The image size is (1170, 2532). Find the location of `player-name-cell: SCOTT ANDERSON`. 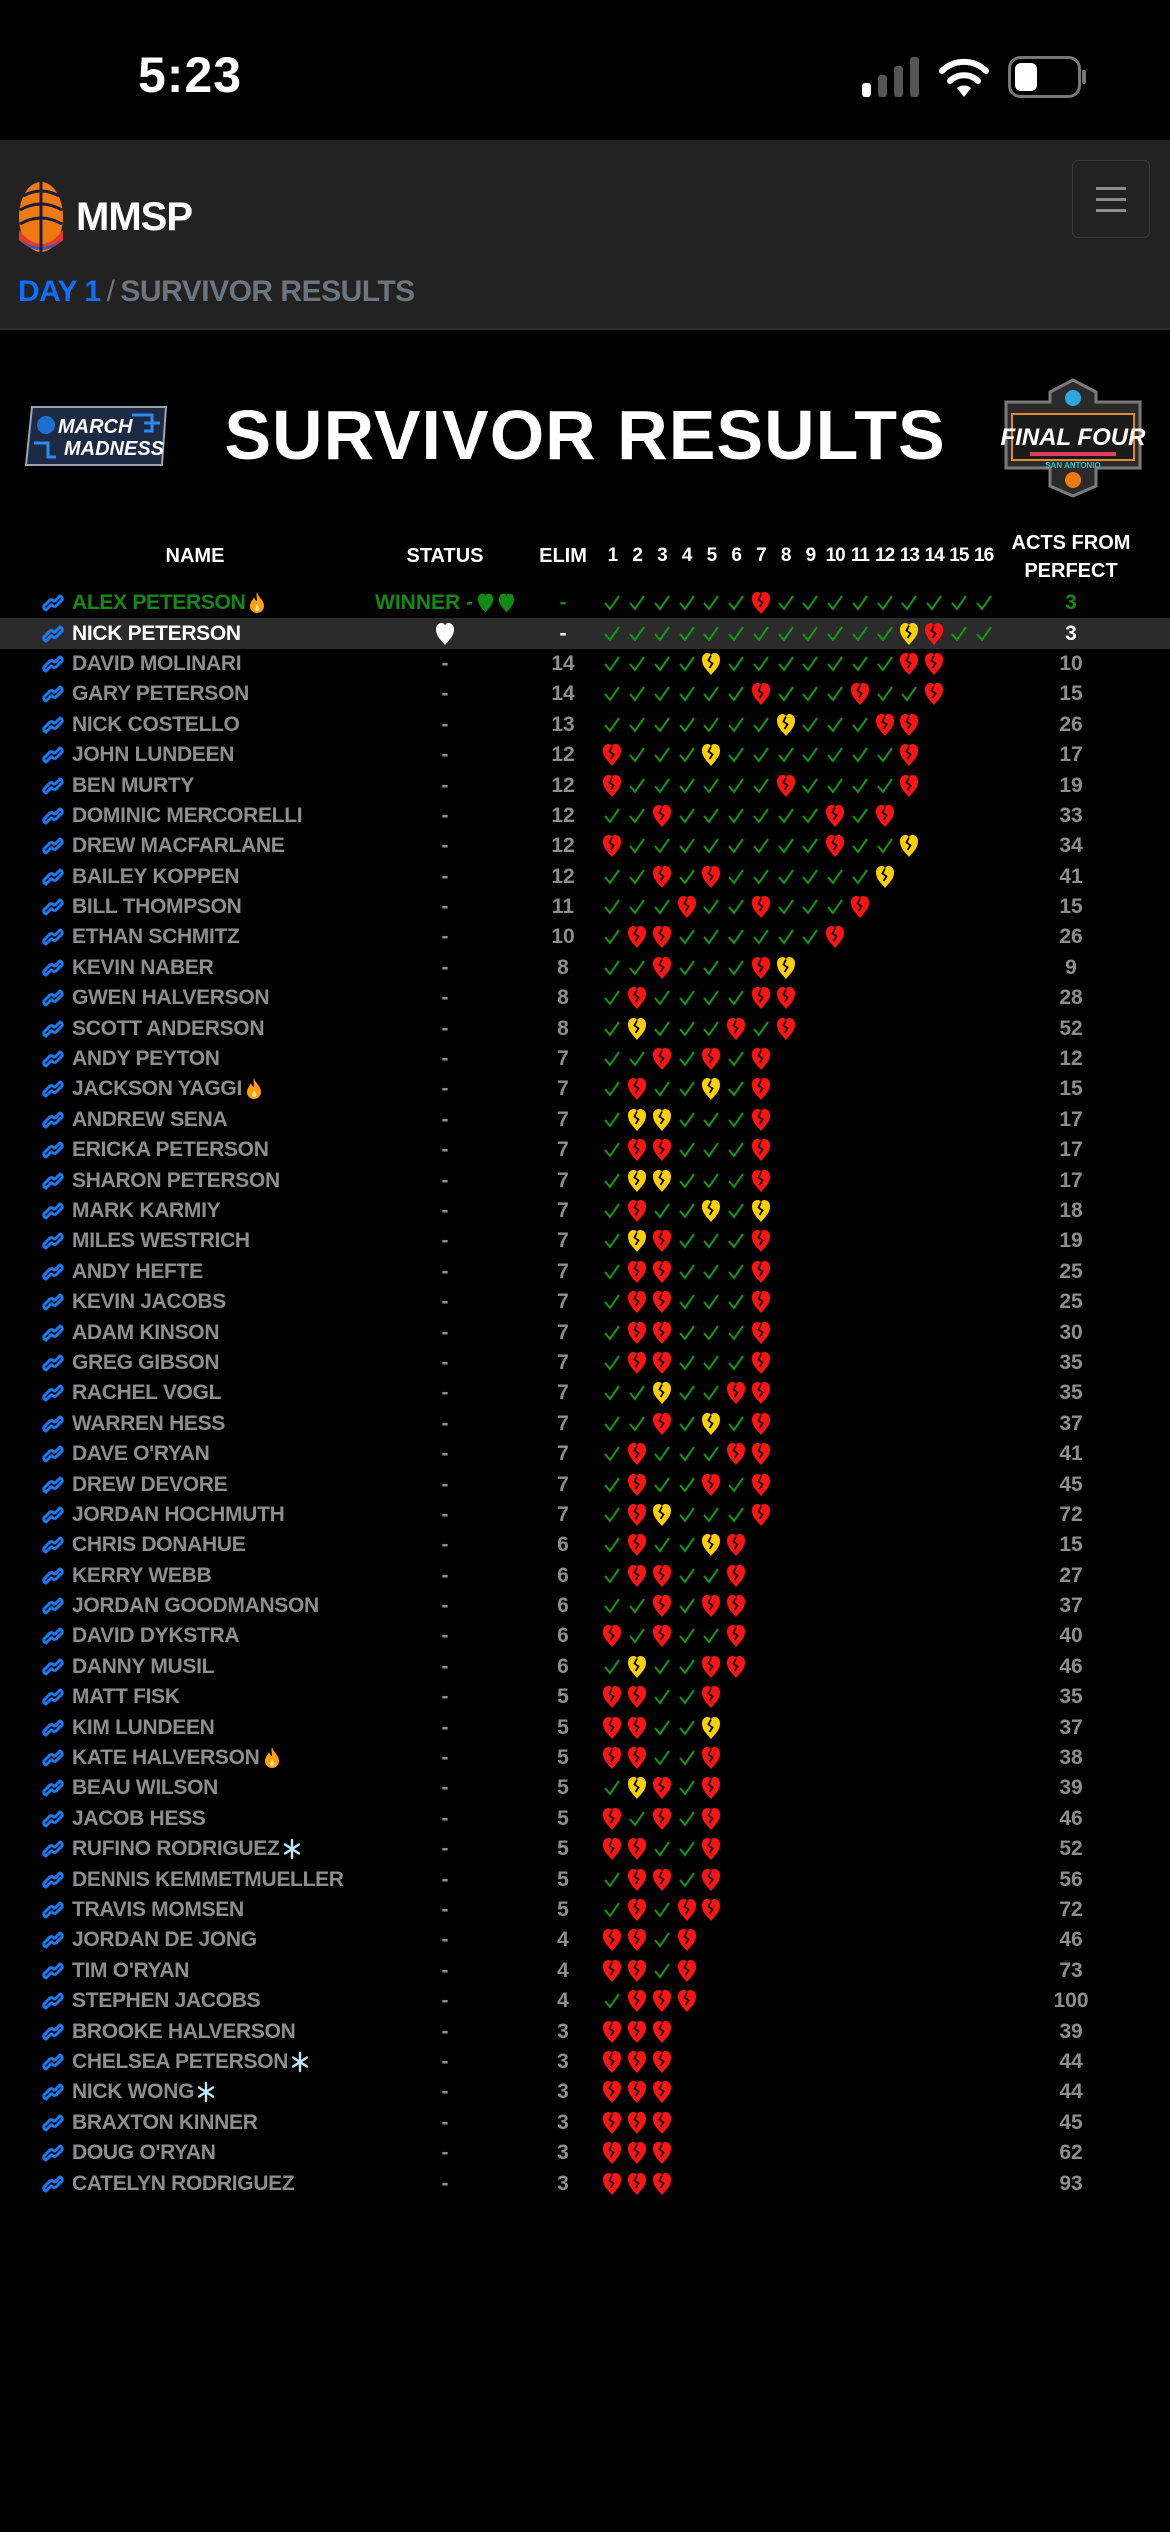

player-name-cell: SCOTT ANDERSON is located at coordinates (168, 1028).